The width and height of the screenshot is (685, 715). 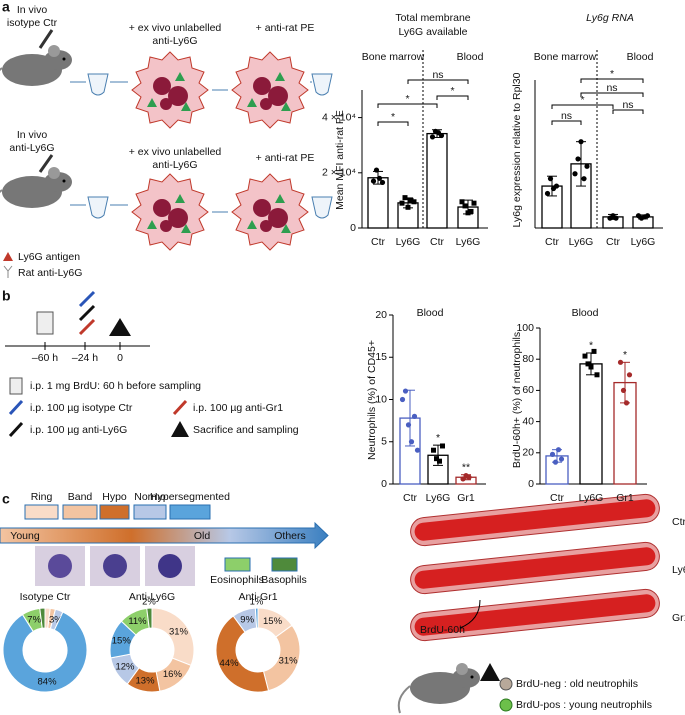 What do you see at coordinates (640, 57) in the screenshot?
I see `group-label: Blood` at bounding box center [640, 57].